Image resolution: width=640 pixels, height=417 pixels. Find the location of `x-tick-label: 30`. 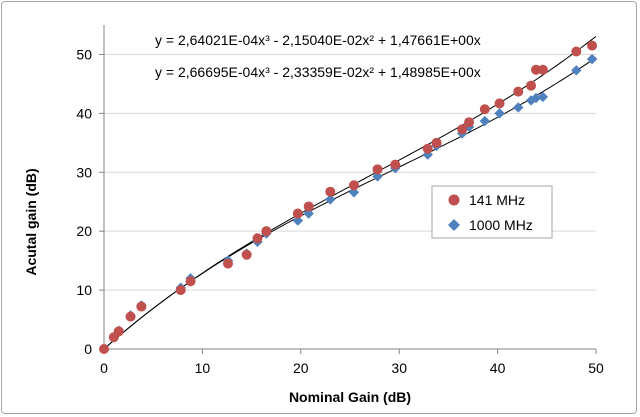

x-tick-label: 30 is located at coordinates (399, 368).